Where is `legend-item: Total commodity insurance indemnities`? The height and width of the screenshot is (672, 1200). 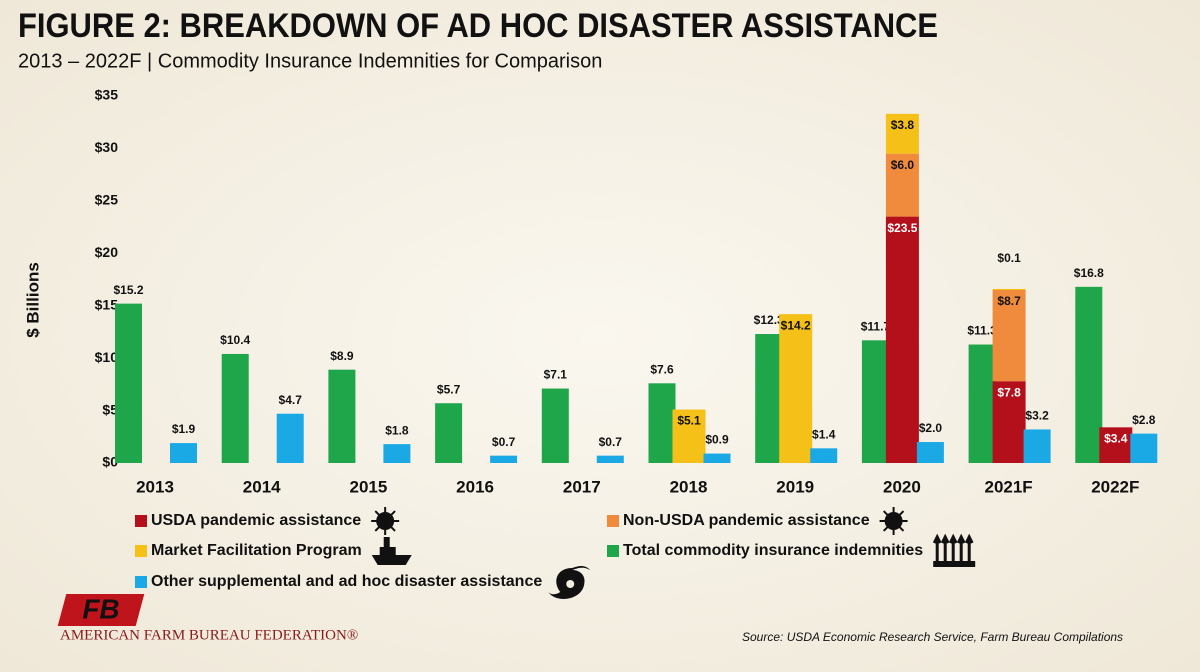
legend-item: Total commodity insurance indemnities is located at coordinates (791, 550).